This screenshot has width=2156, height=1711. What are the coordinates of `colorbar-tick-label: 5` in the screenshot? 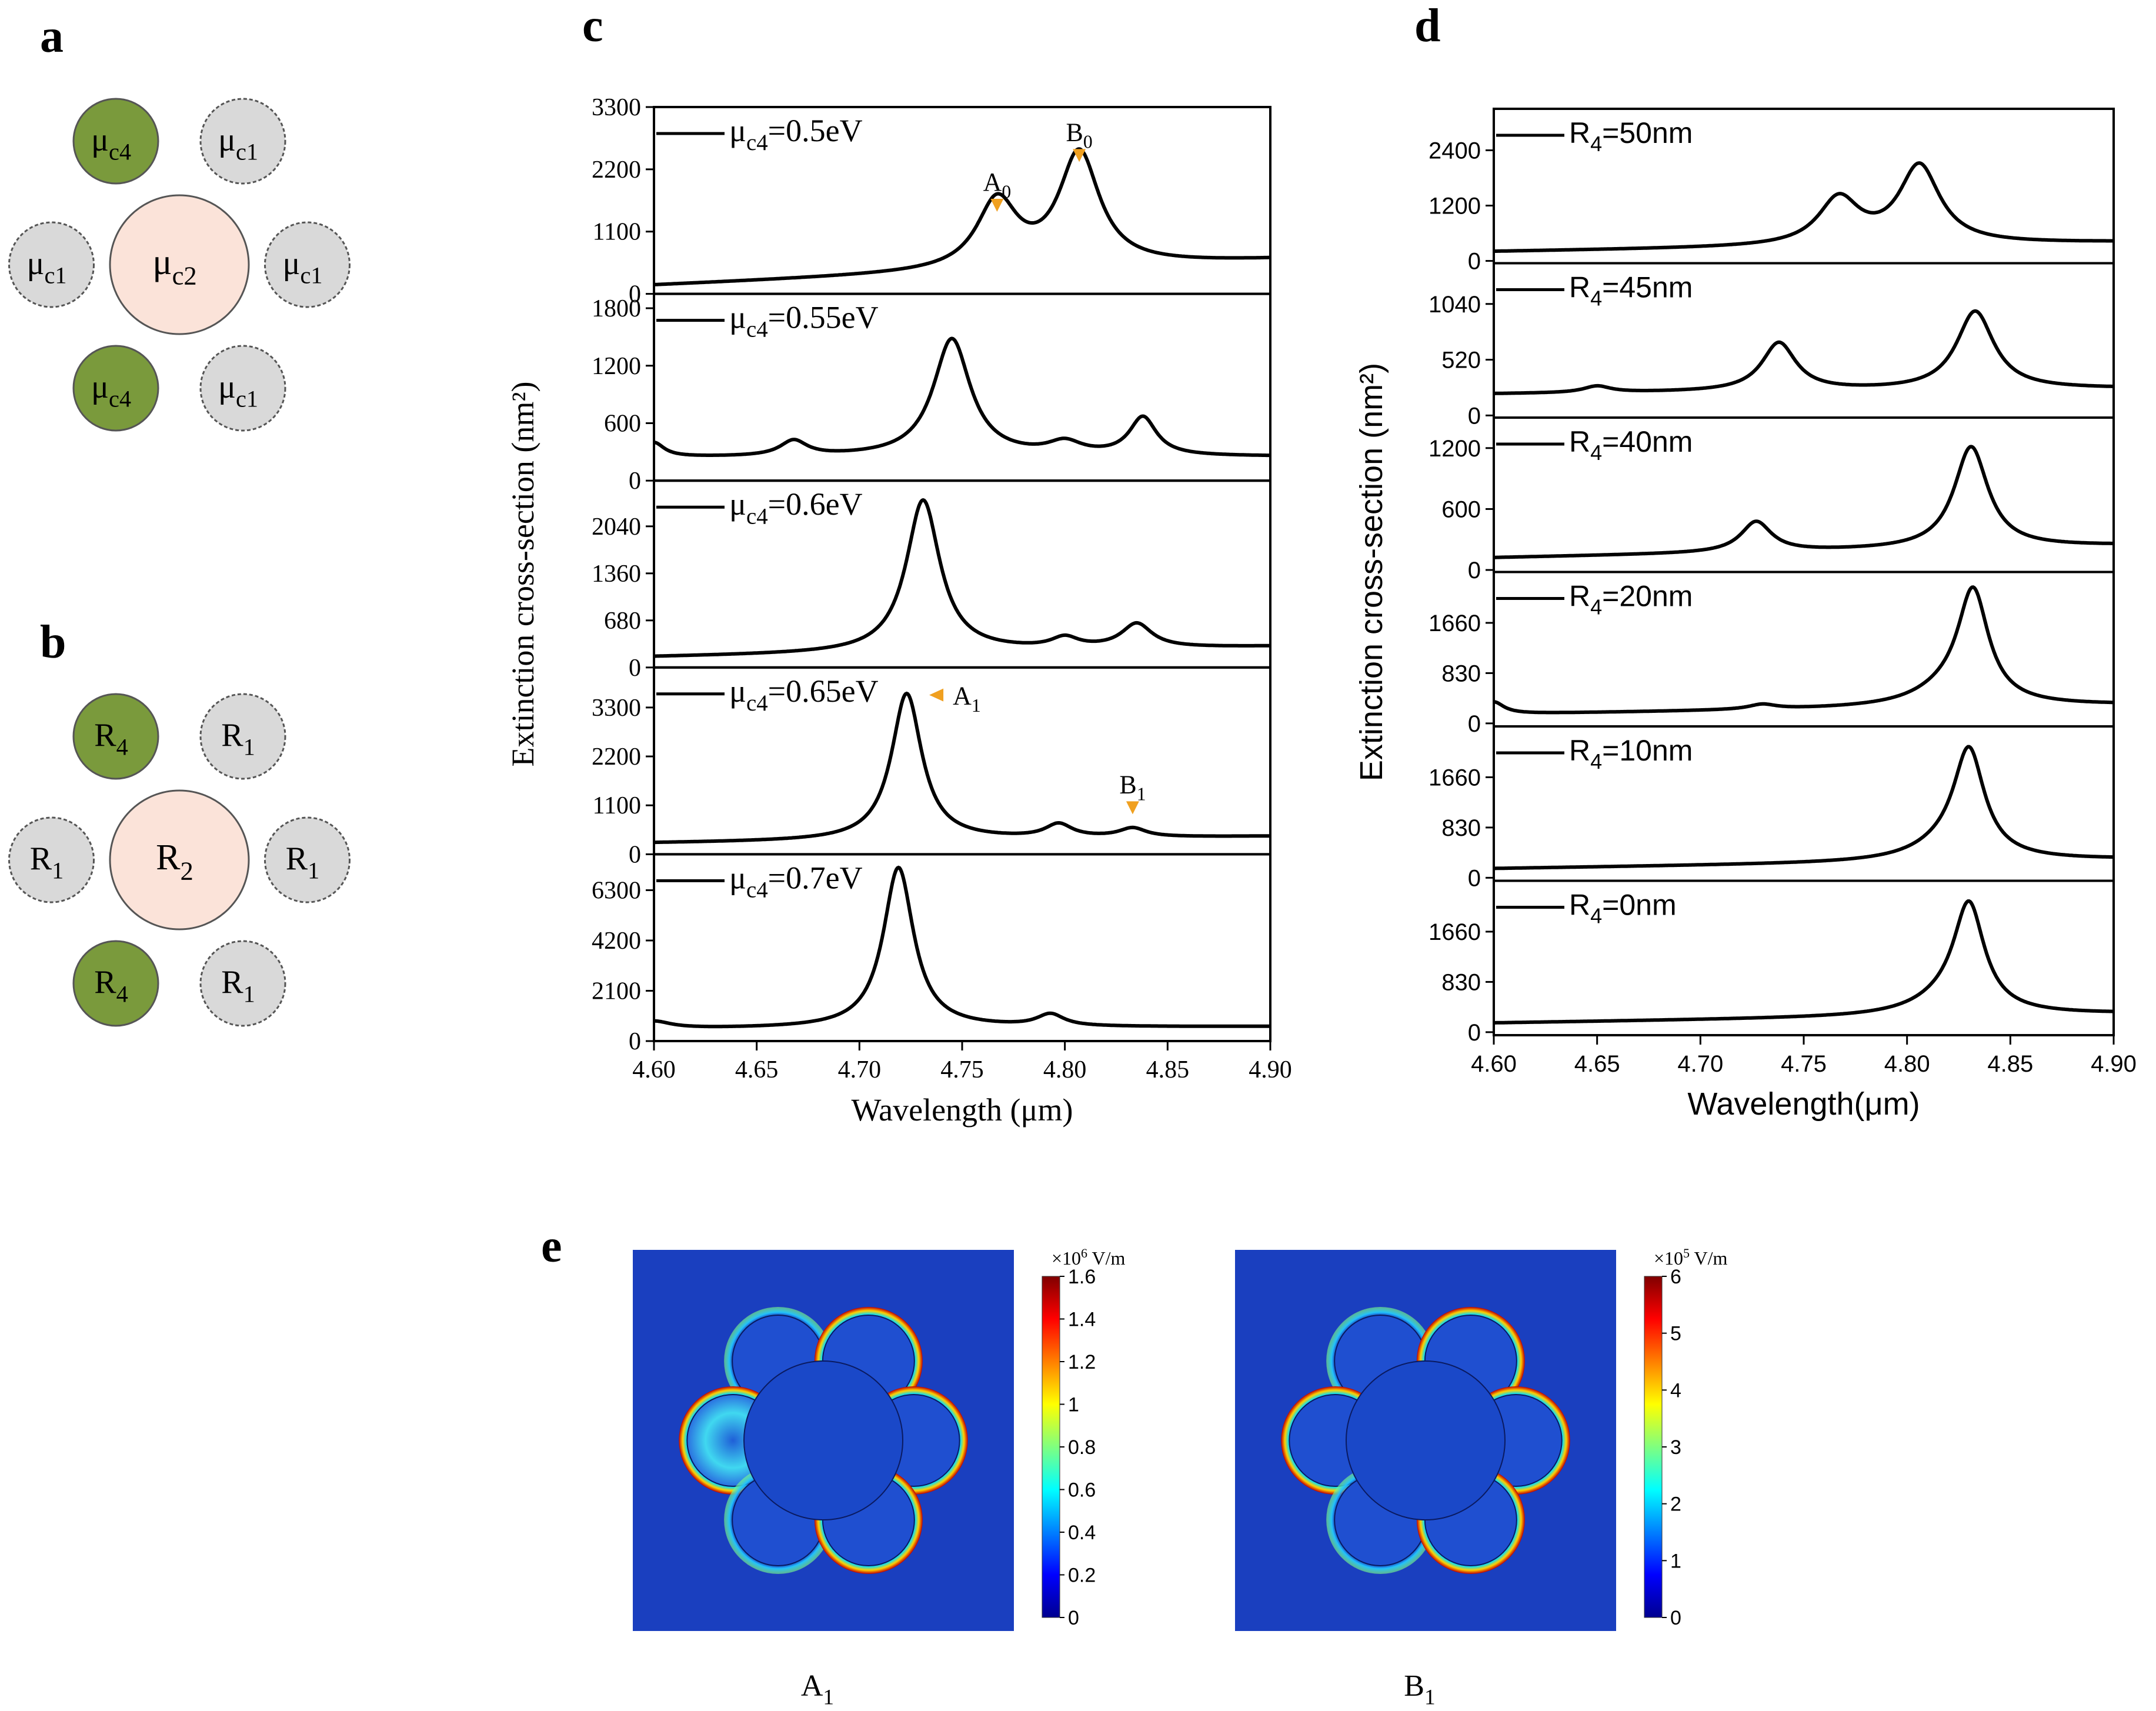 It's located at (1676, 1334).